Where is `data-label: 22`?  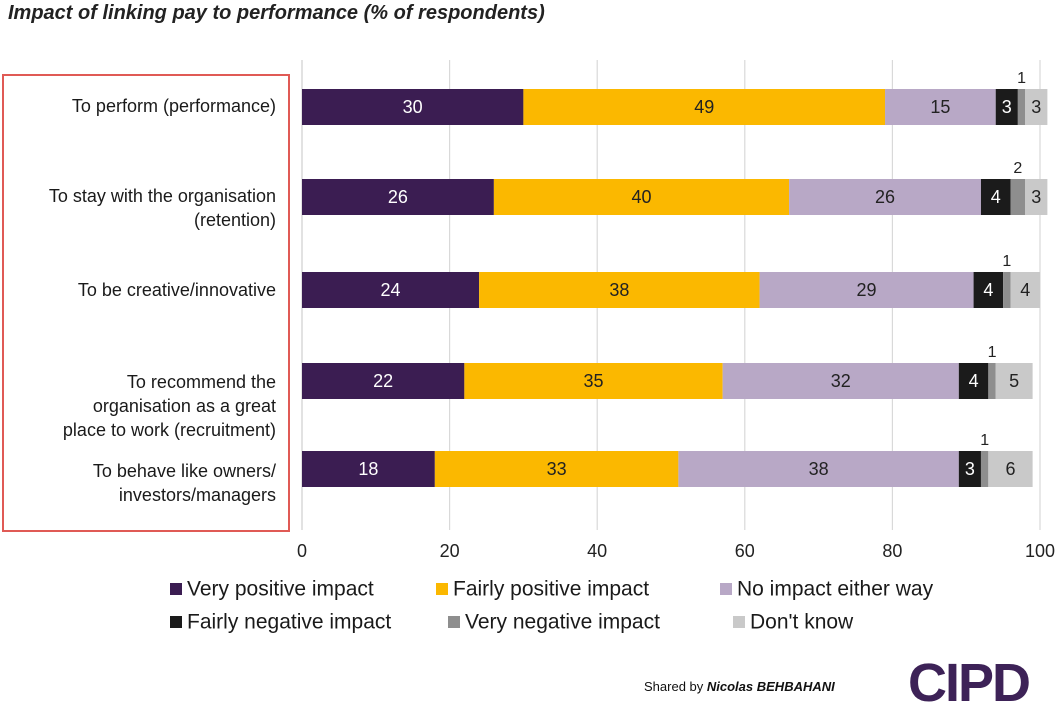 data-label: 22 is located at coordinates (383, 381).